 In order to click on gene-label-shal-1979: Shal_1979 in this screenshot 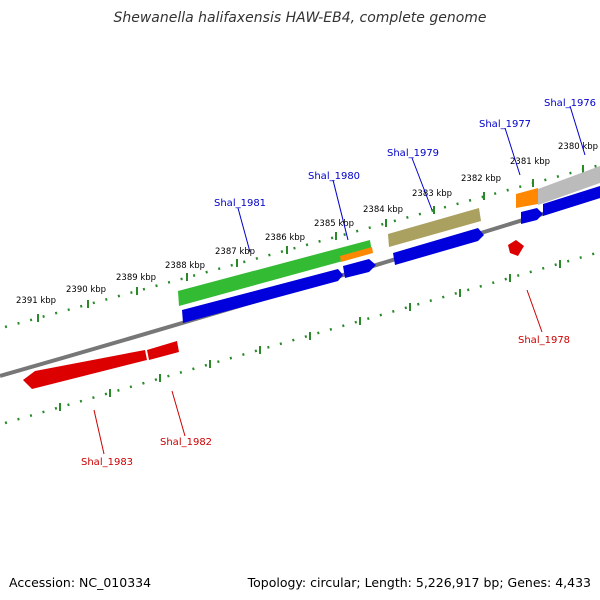, I will do `click(413, 153)`.